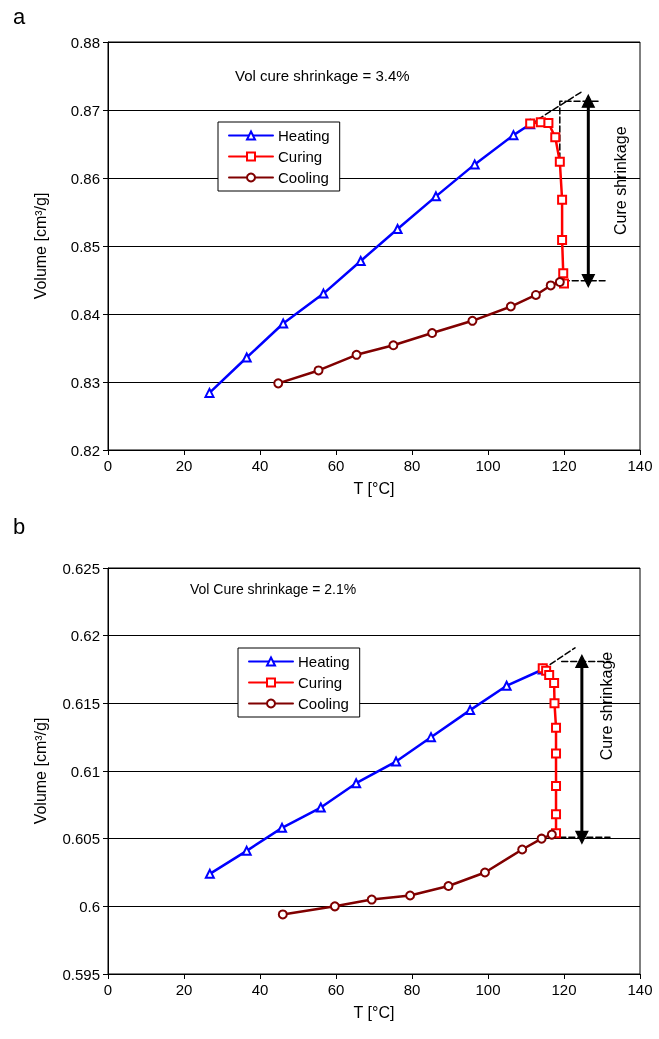 The height and width of the screenshot is (1039, 659). I want to click on y-tick-label: 0.85, so click(85, 246).